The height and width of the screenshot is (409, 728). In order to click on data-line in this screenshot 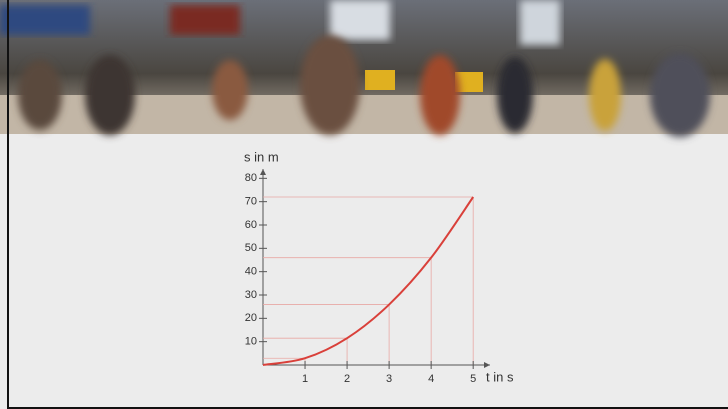, I will do `click(368, 281)`.